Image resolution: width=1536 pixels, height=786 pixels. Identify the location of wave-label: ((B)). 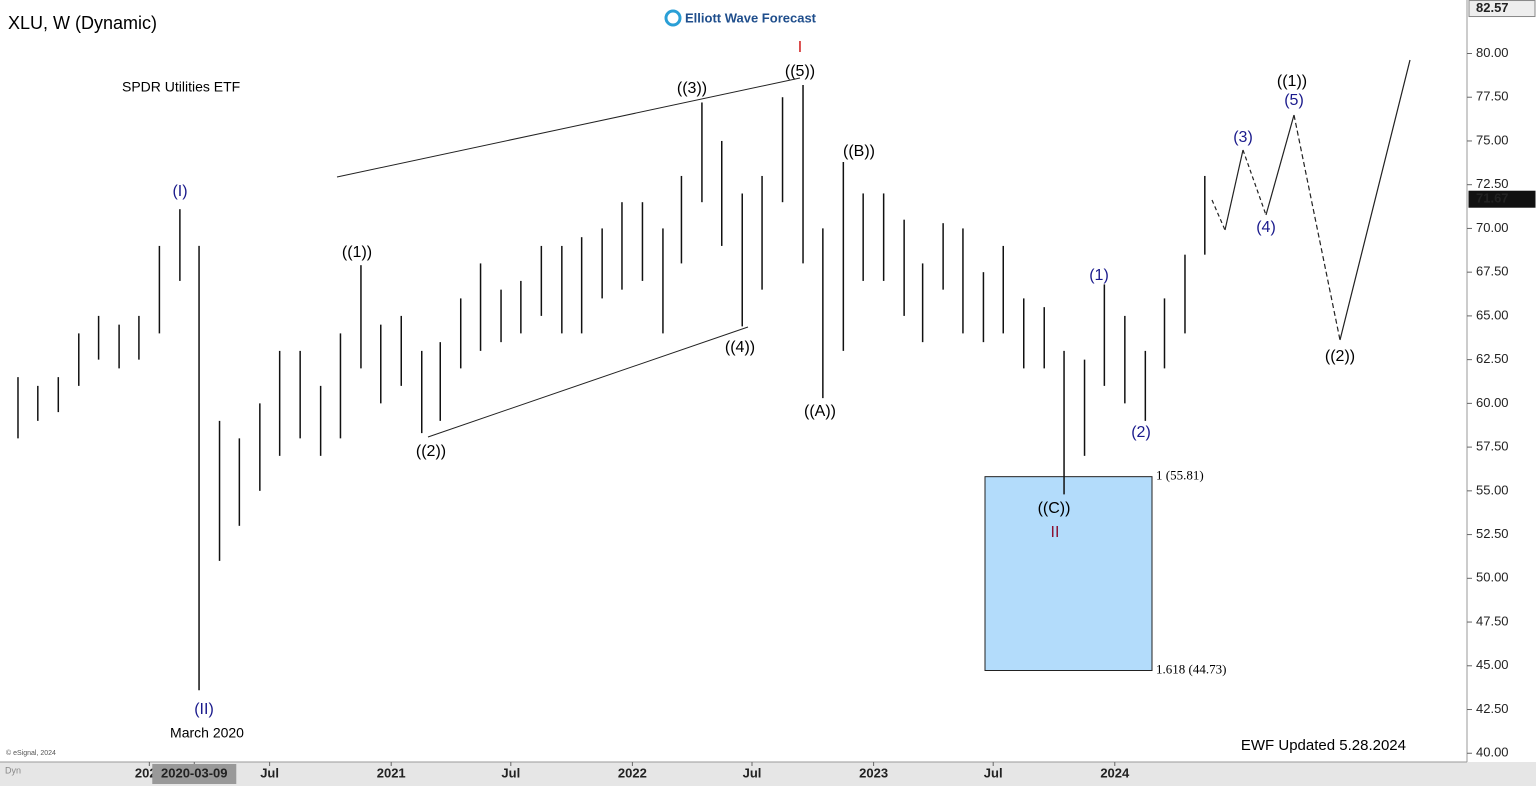
(859, 151).